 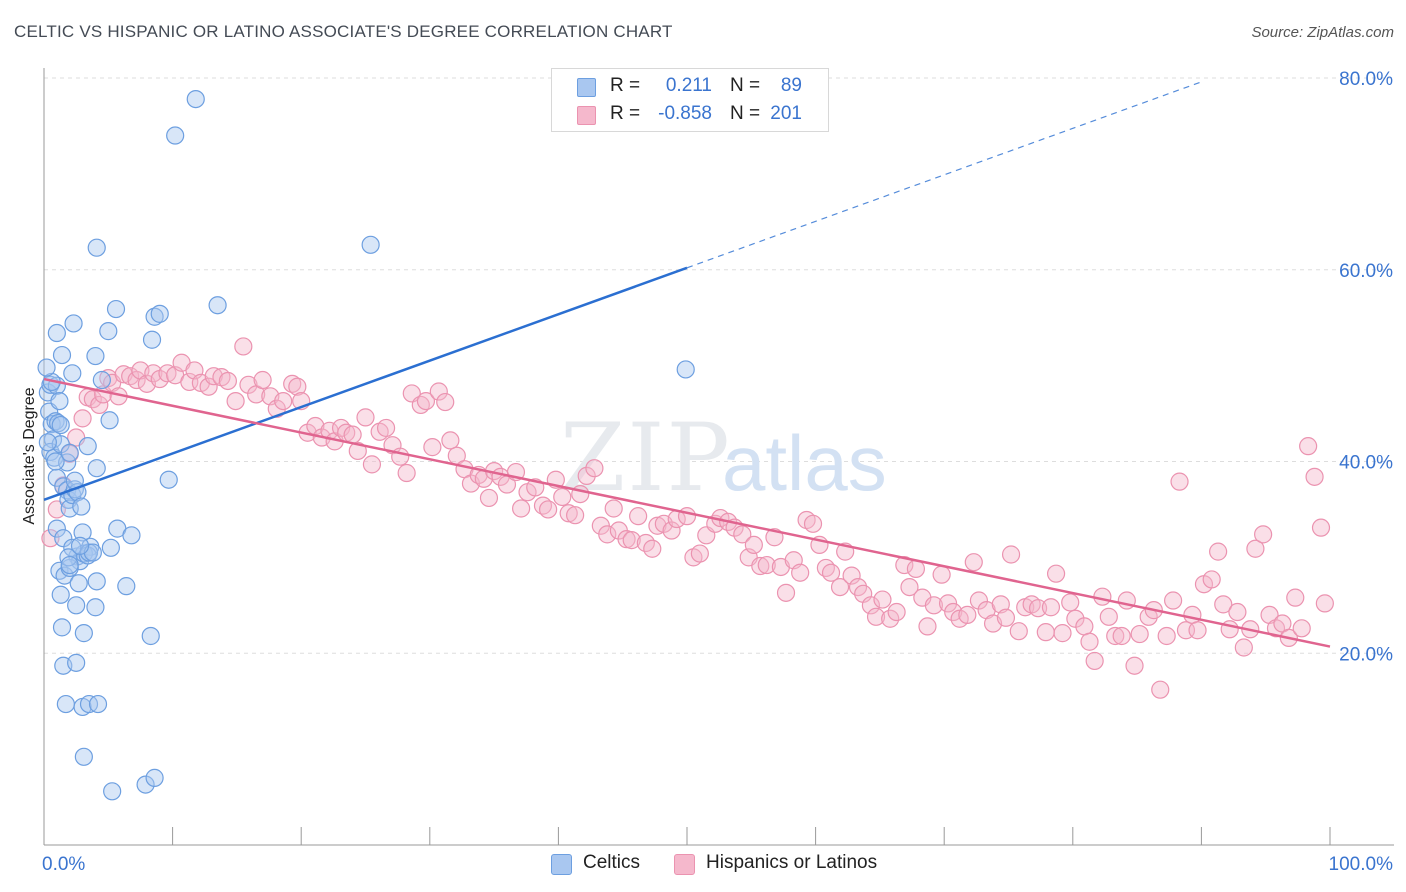 What do you see at coordinates (612, 862) in the screenshot?
I see `celtics-legend-label: Celtics` at bounding box center [612, 862].